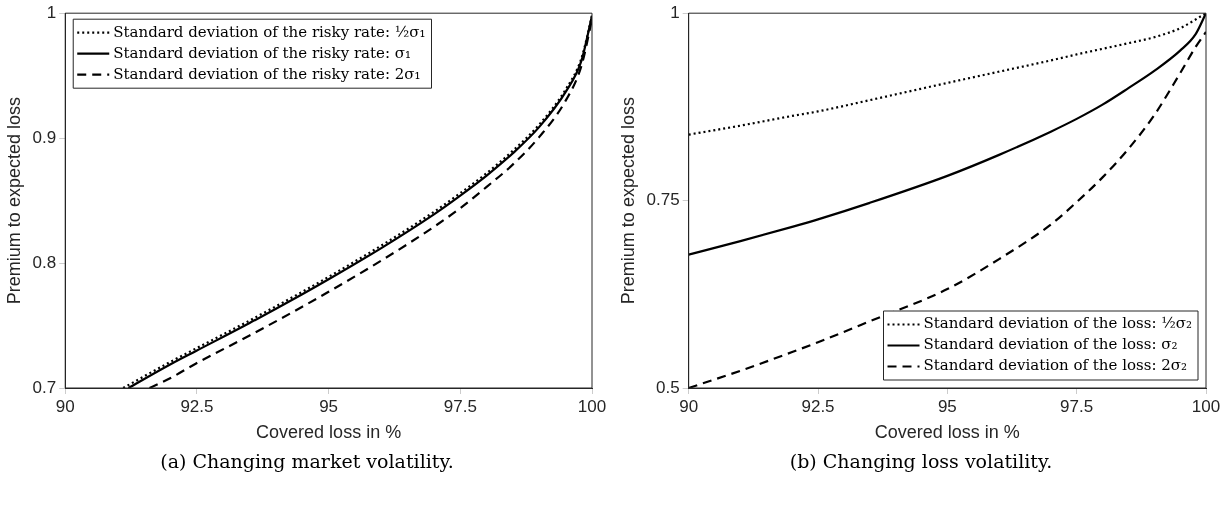 The width and height of the screenshot is (1228, 508). What do you see at coordinates (307, 461) in the screenshot?
I see `text: (a) Changing market volatility.` at bounding box center [307, 461].